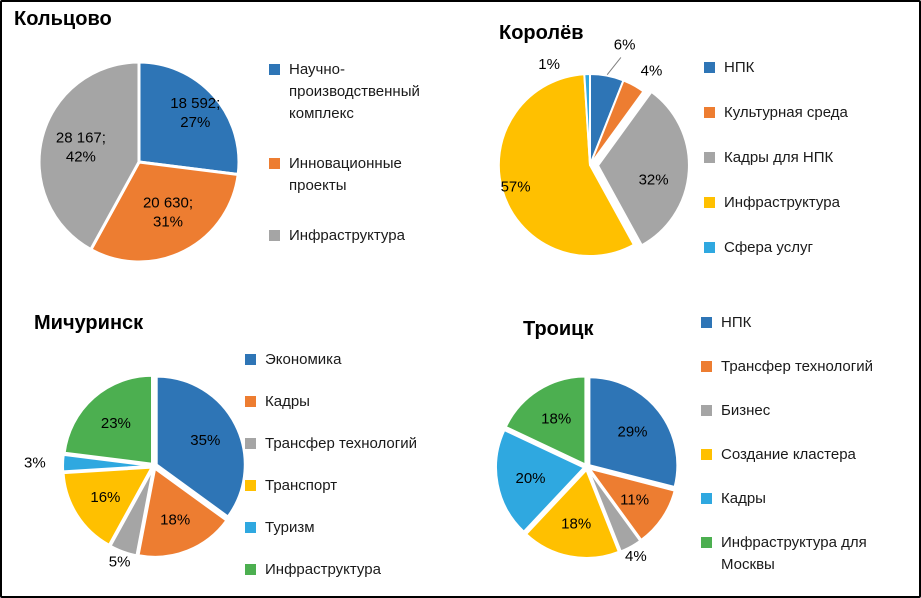  Describe the element at coordinates (516, 186) in the screenshot. I see `data-label: 57%` at that location.